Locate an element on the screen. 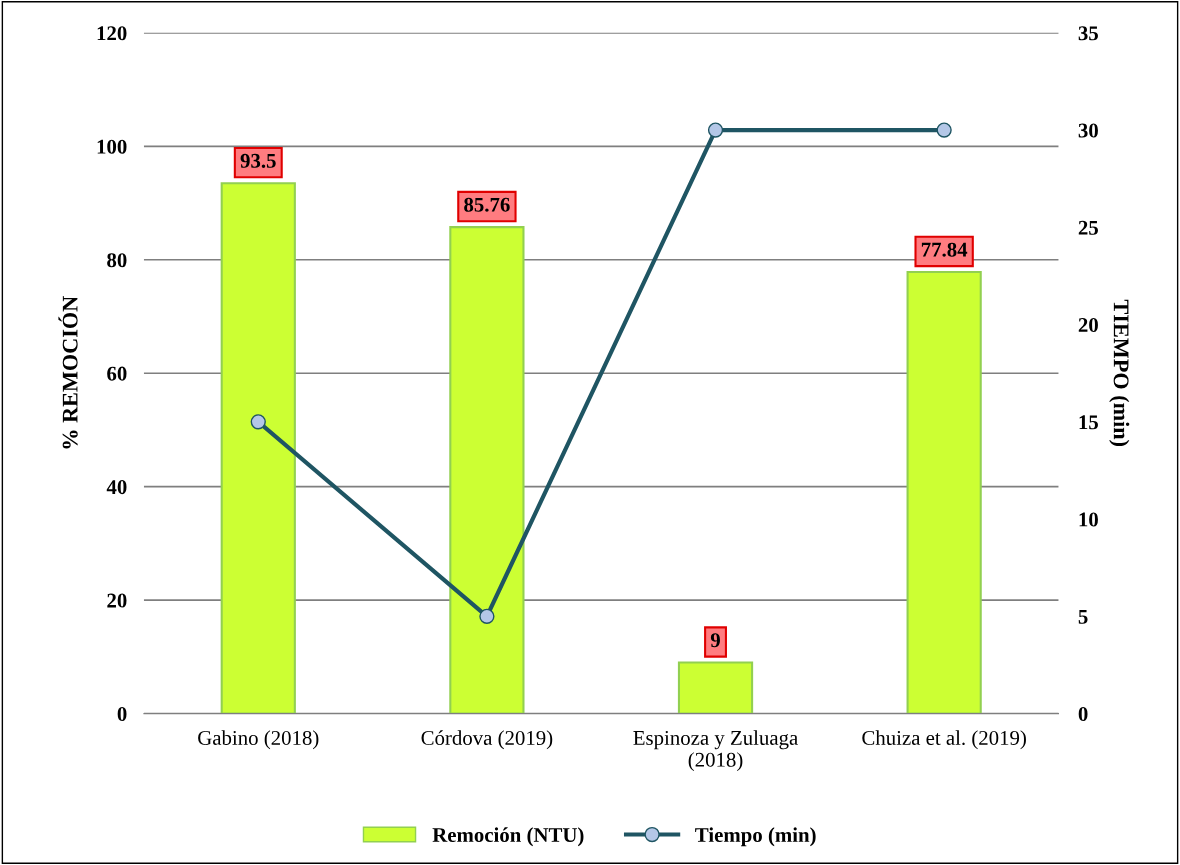 The height and width of the screenshot is (865, 1180). y-tick-label: 0 is located at coordinates (122, 714).